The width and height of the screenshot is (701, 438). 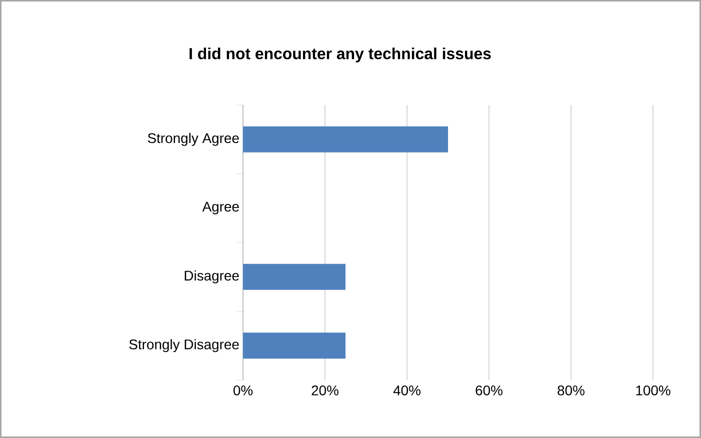 What do you see at coordinates (193, 139) in the screenshot?
I see `y-tick-label: Strongly Agree` at bounding box center [193, 139].